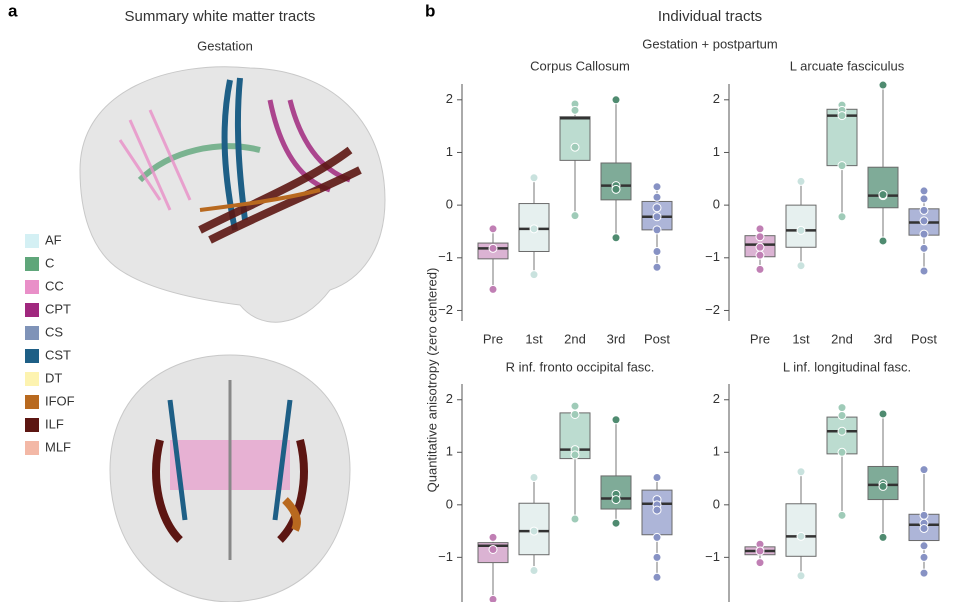  What do you see at coordinates (13, 10) in the screenshot?
I see `panel-label: a` at bounding box center [13, 10].